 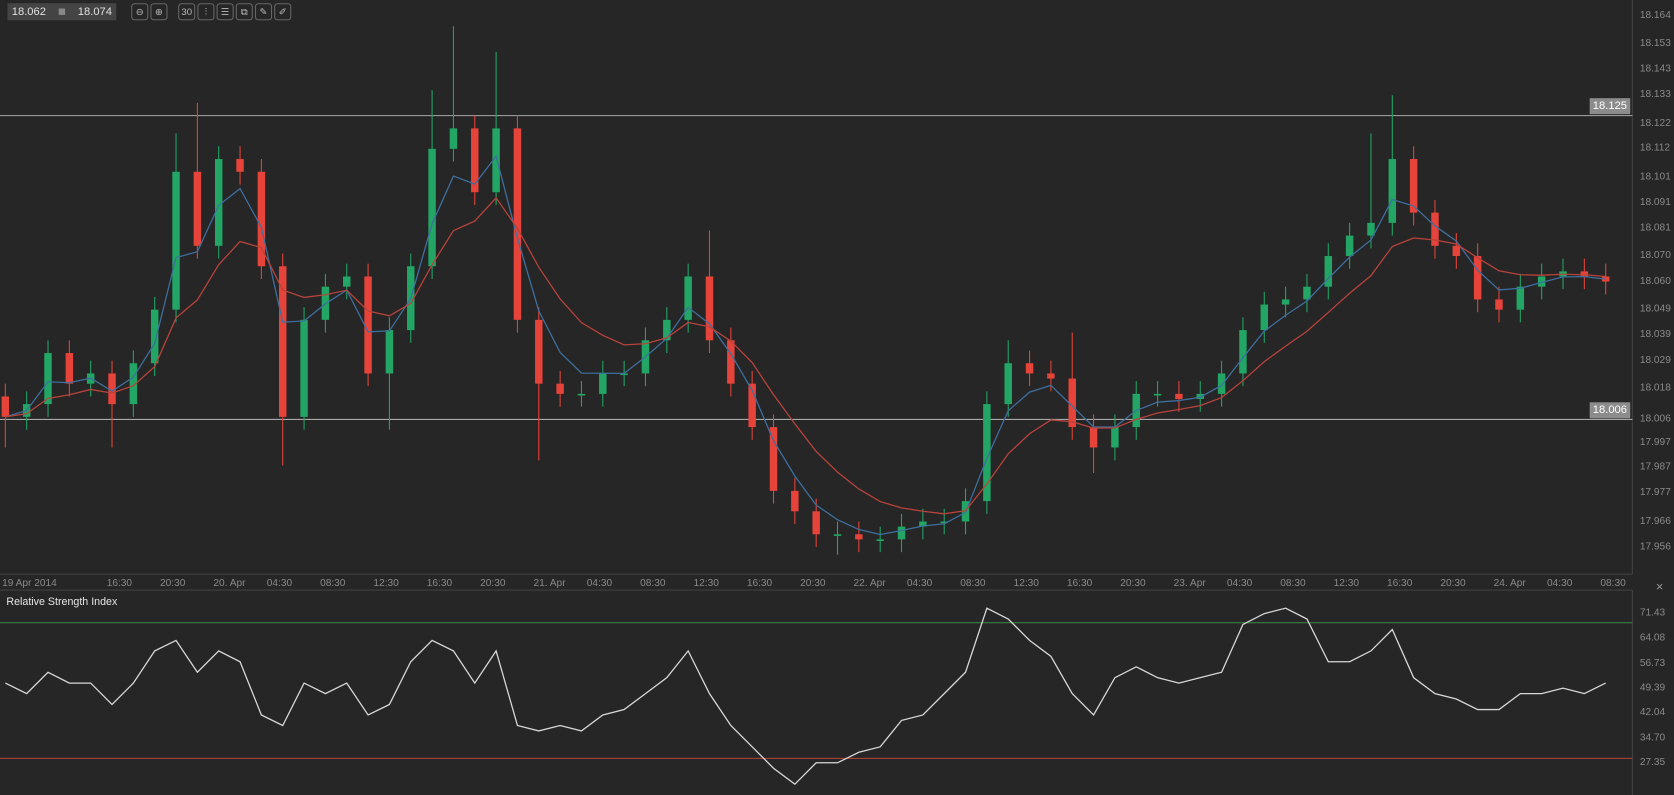 What do you see at coordinates (1189, 583) in the screenshot?
I see `time-tick-label: 23. Apr` at bounding box center [1189, 583].